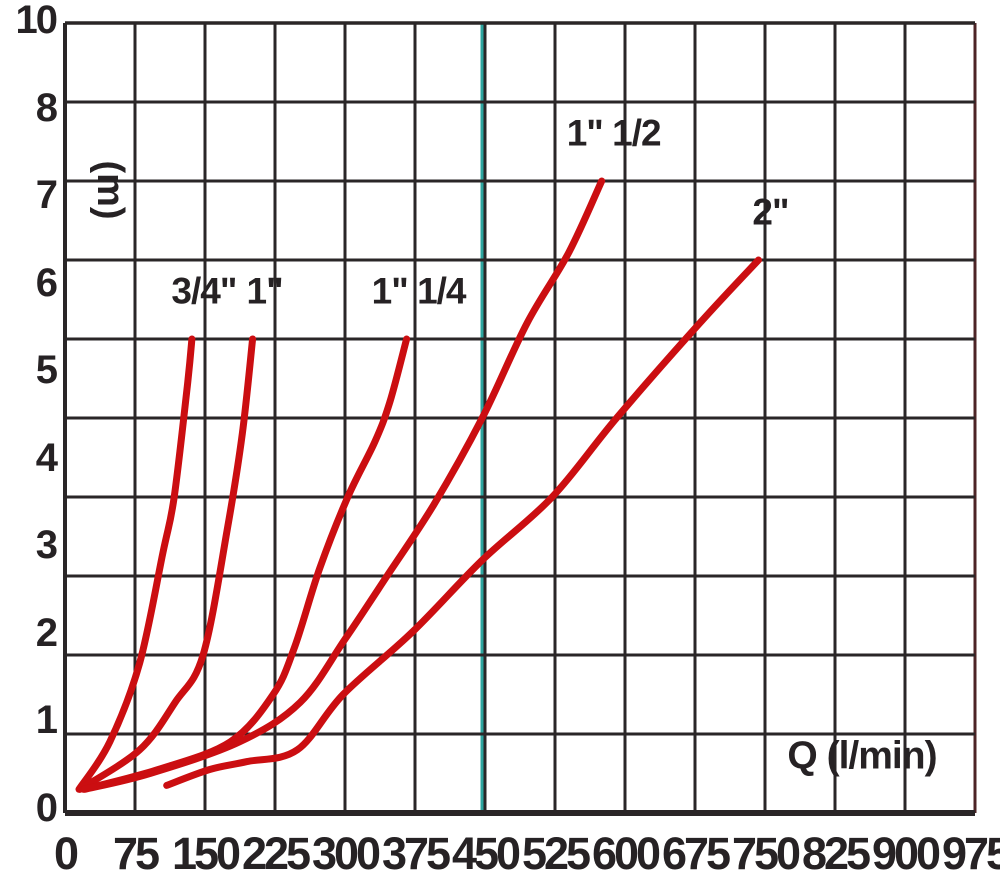 The height and width of the screenshot is (875, 1000). Describe the element at coordinates (766, 851) in the screenshot. I see `x-tick-label: 750` at that location.